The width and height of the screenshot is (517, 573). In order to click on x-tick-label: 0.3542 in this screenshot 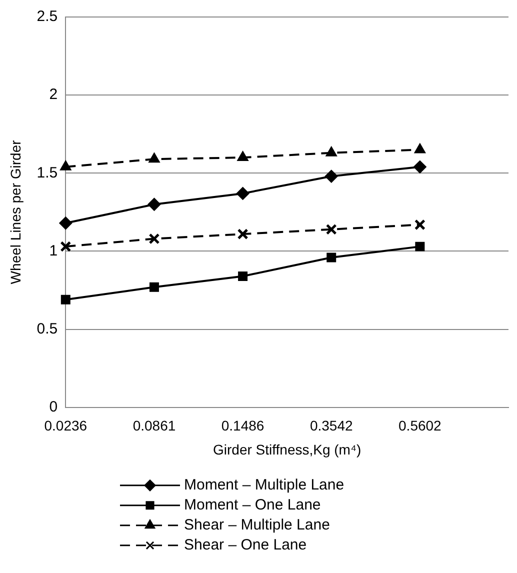, I will do `click(331, 426)`.